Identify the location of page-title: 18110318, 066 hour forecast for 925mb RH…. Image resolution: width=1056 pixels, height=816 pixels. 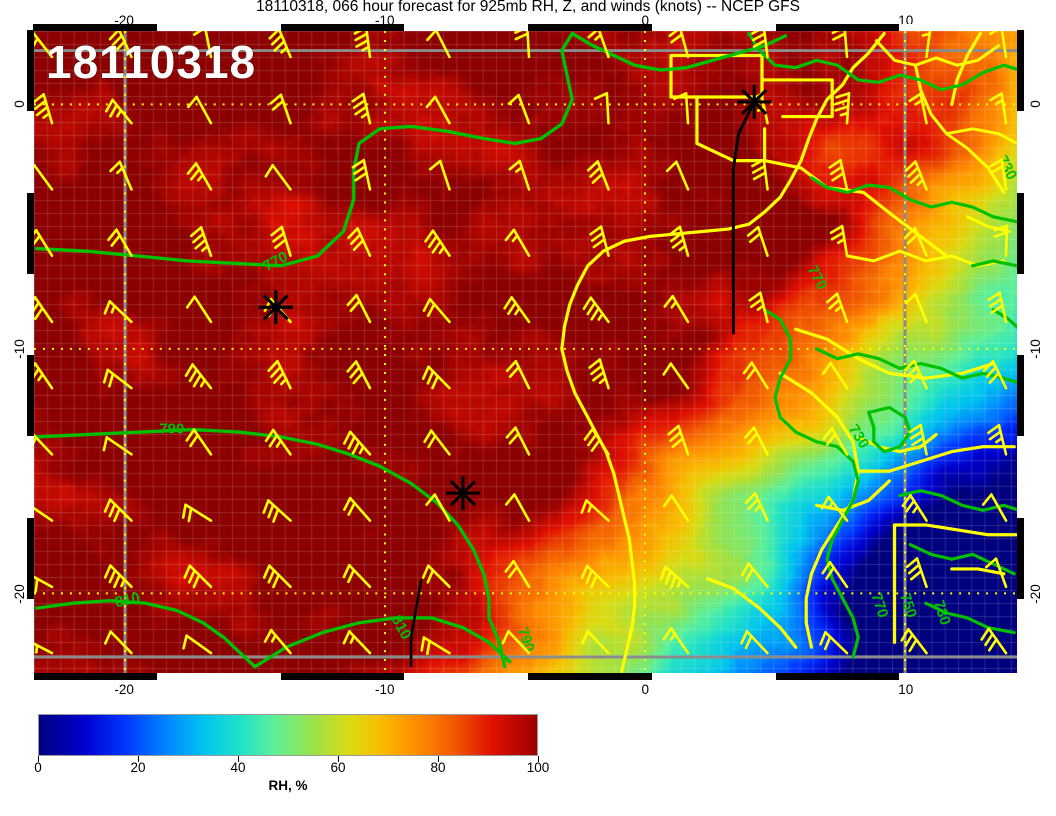
(528, 7).